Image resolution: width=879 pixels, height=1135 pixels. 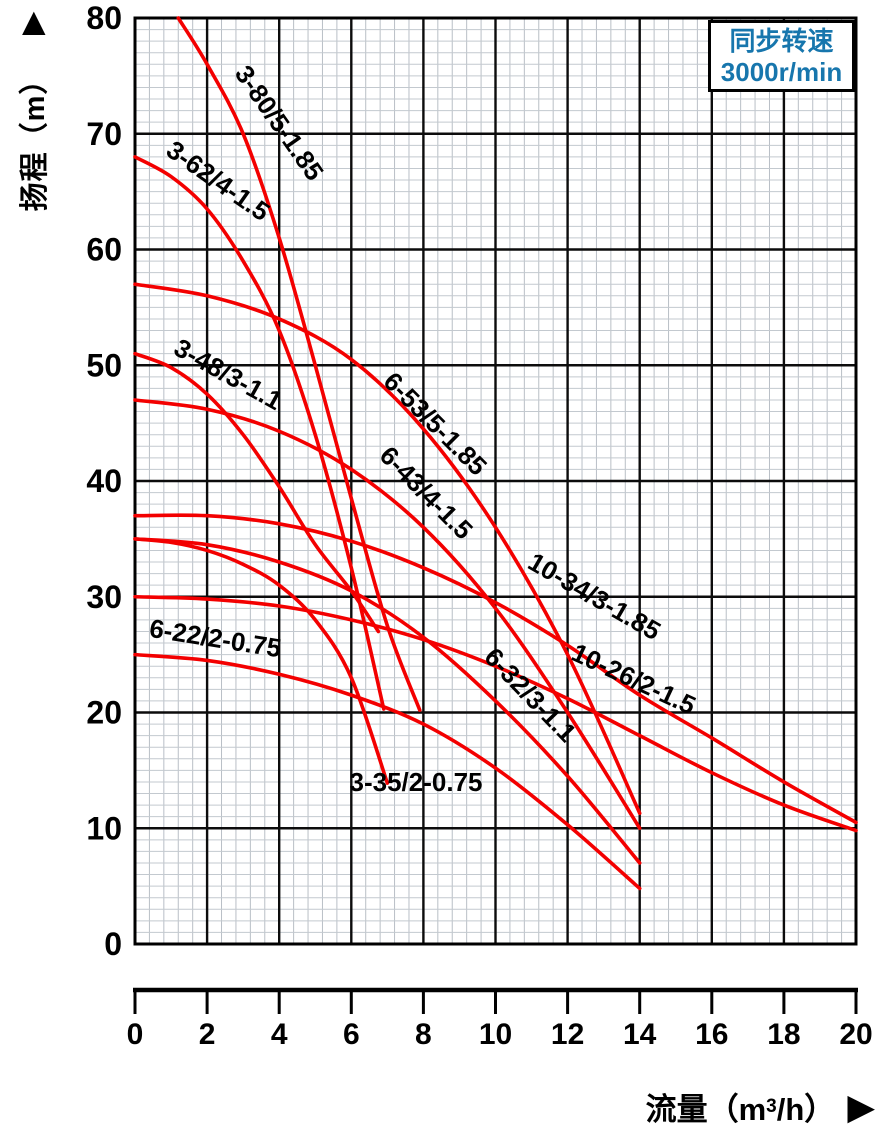 What do you see at coordinates (783, 1034) in the screenshot?
I see `x-tick-18: 18` at bounding box center [783, 1034].